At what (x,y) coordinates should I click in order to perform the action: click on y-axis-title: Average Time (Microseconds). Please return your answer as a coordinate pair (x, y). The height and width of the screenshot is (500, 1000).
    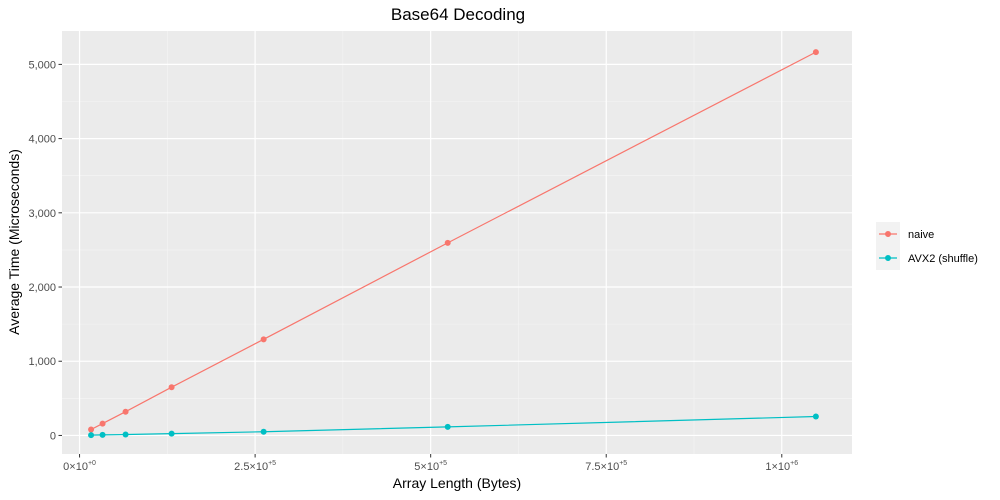
    Looking at the image, I should click on (14, 242).